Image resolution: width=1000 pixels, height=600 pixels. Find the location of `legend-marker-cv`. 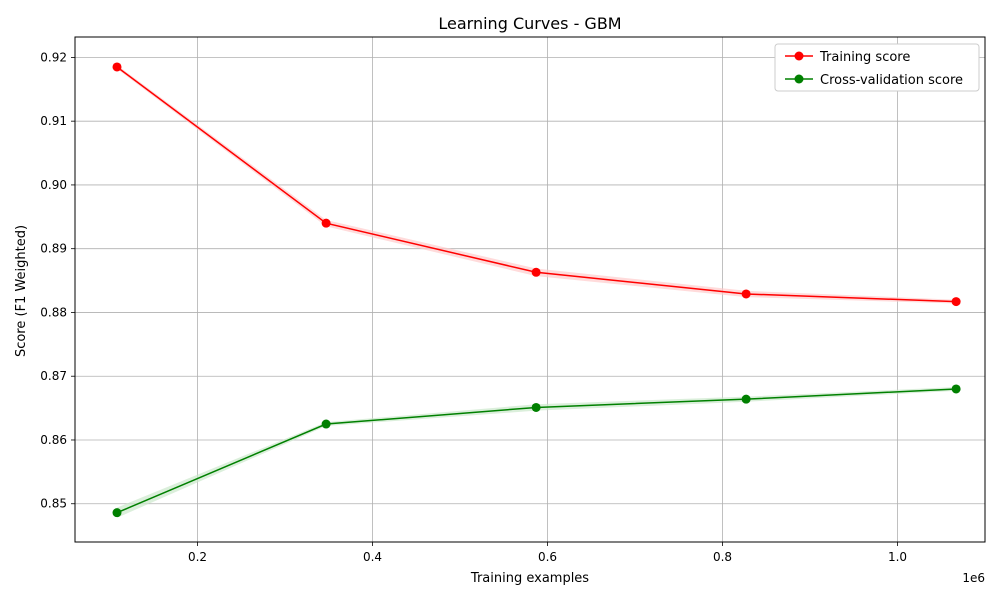

legend-marker-cv is located at coordinates (799, 79).